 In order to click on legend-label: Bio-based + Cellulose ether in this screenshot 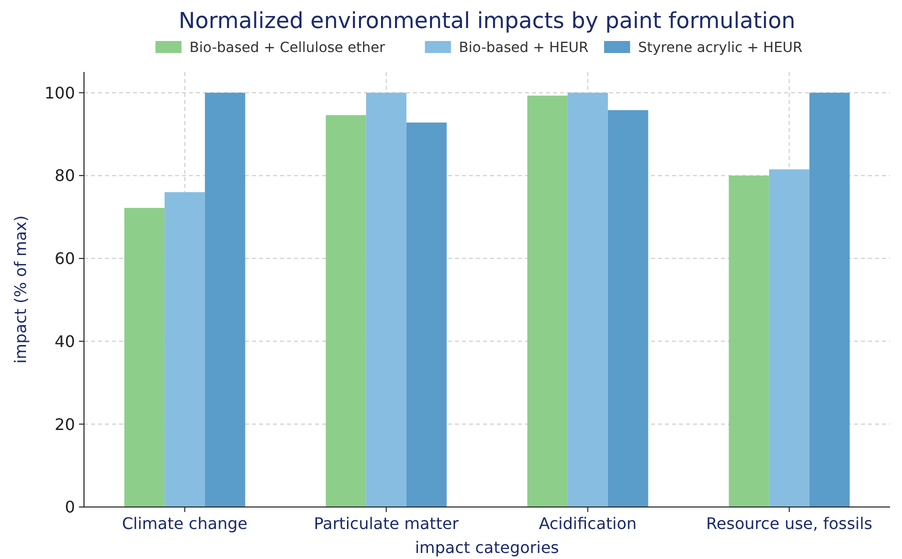, I will do `click(288, 48)`.